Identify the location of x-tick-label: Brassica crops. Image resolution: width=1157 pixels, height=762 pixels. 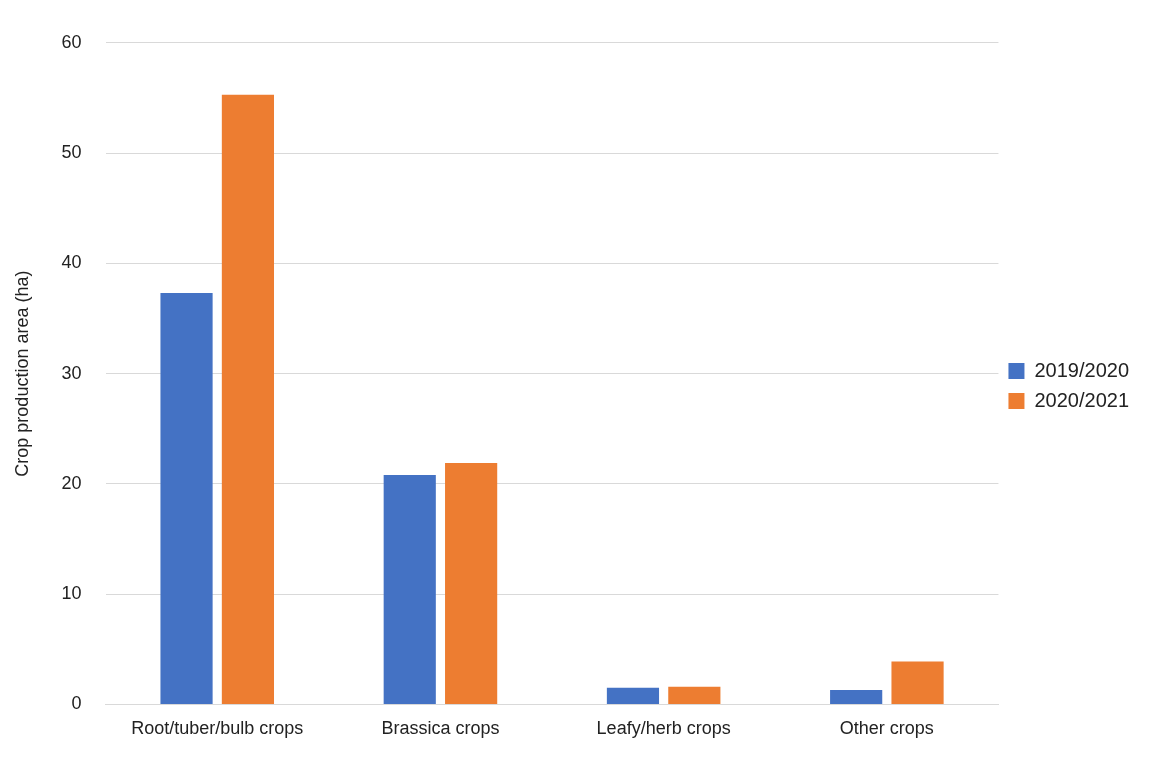
(440, 728).